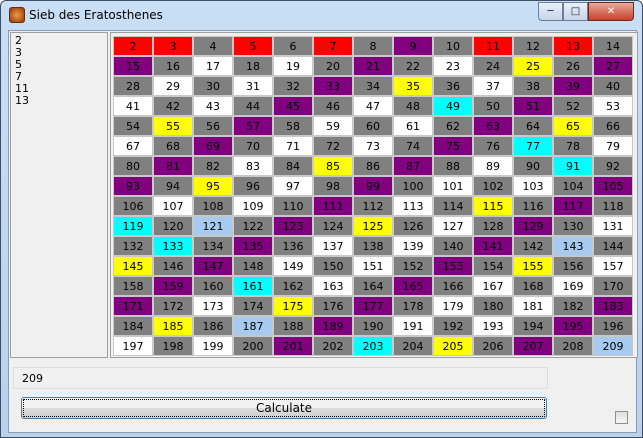 This screenshot has width=643, height=438. I want to click on grid-cell: 78, so click(573, 146).